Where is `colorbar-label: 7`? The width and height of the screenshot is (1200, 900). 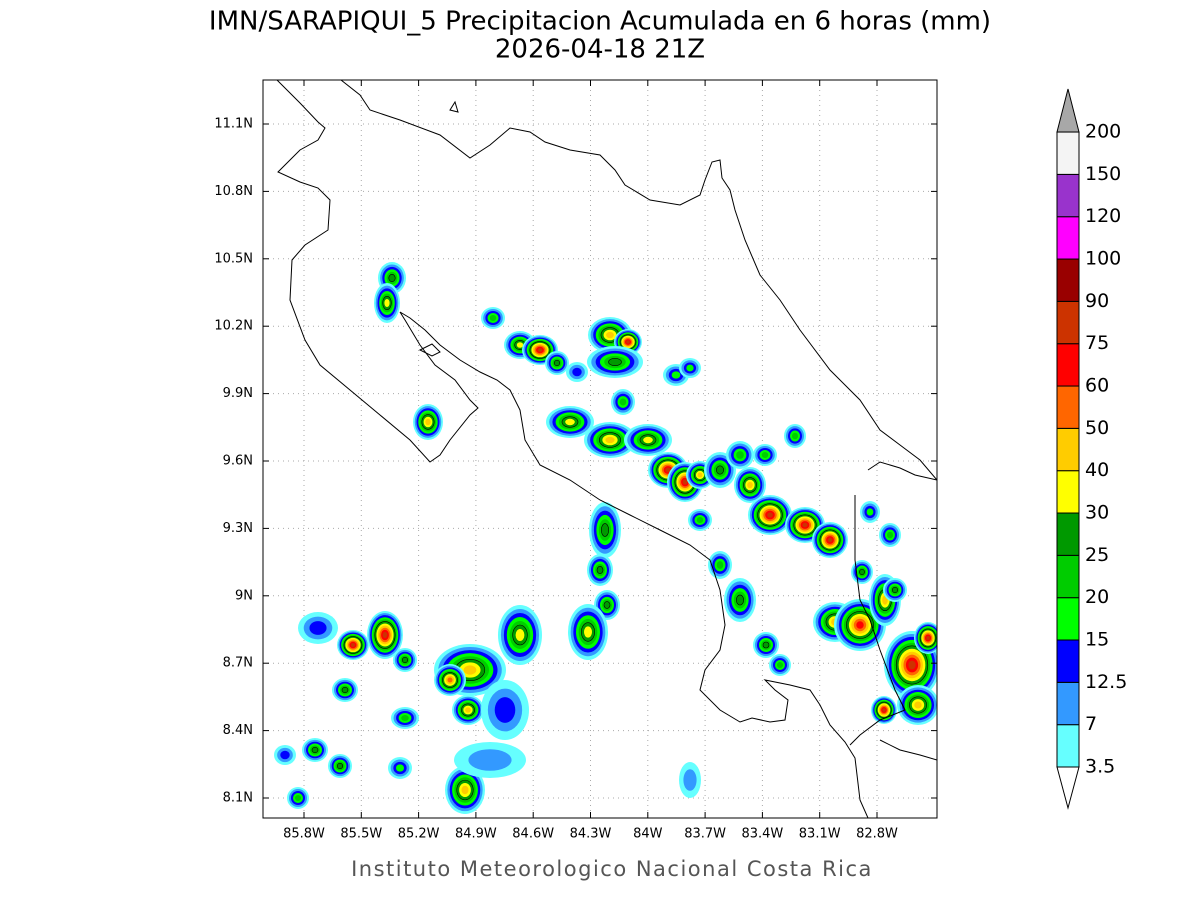 colorbar-label: 7 is located at coordinates (1091, 724).